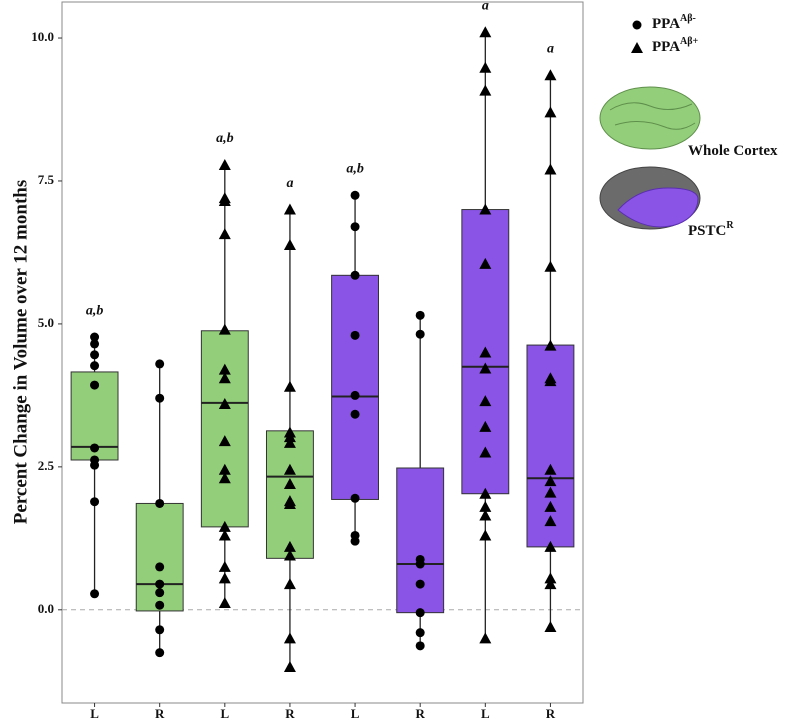  I want to click on panel-label: Whole Cortex, so click(733, 151).